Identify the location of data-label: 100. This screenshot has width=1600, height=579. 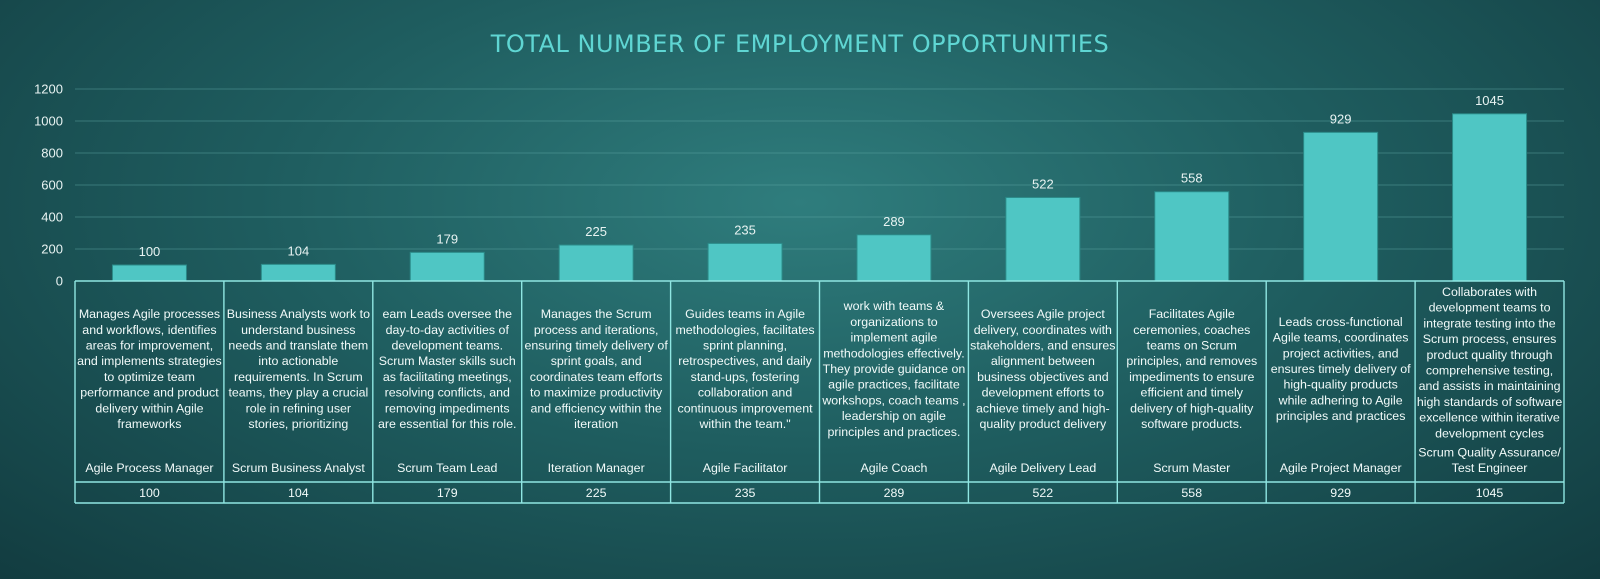
(150, 251).